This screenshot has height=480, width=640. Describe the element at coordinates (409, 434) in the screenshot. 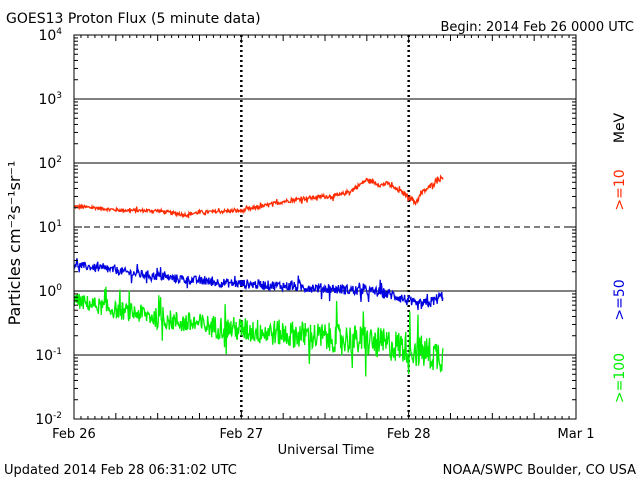

I see `x-tick-label: Feb 28` at that location.